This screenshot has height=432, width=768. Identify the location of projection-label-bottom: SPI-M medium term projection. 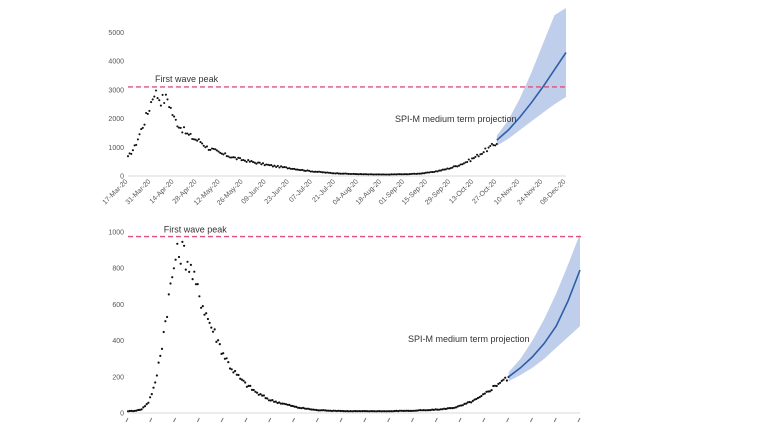
(469, 339).